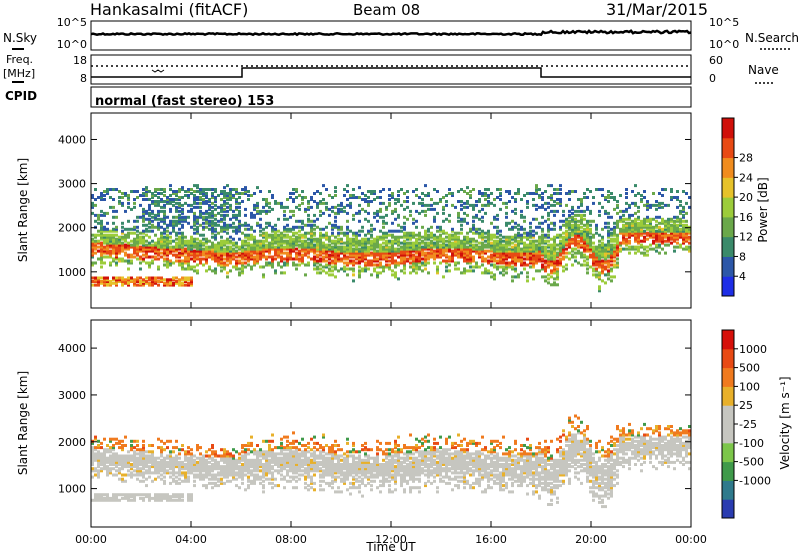 The image size is (800, 554). I want to click on nsearch-tick-bottom: 10^0, so click(724, 44).